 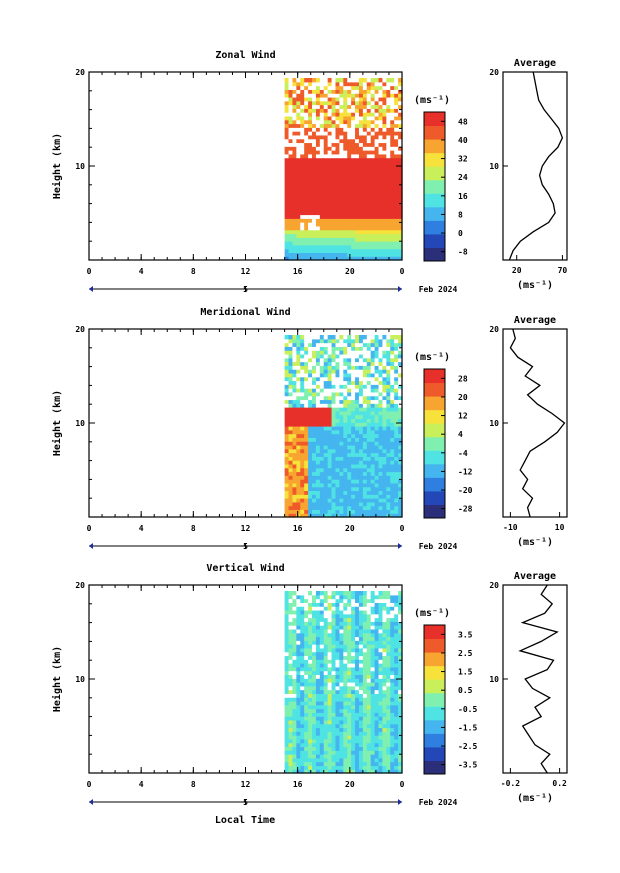 I want to click on colorbar-tick-label: 20, so click(x=463, y=397).